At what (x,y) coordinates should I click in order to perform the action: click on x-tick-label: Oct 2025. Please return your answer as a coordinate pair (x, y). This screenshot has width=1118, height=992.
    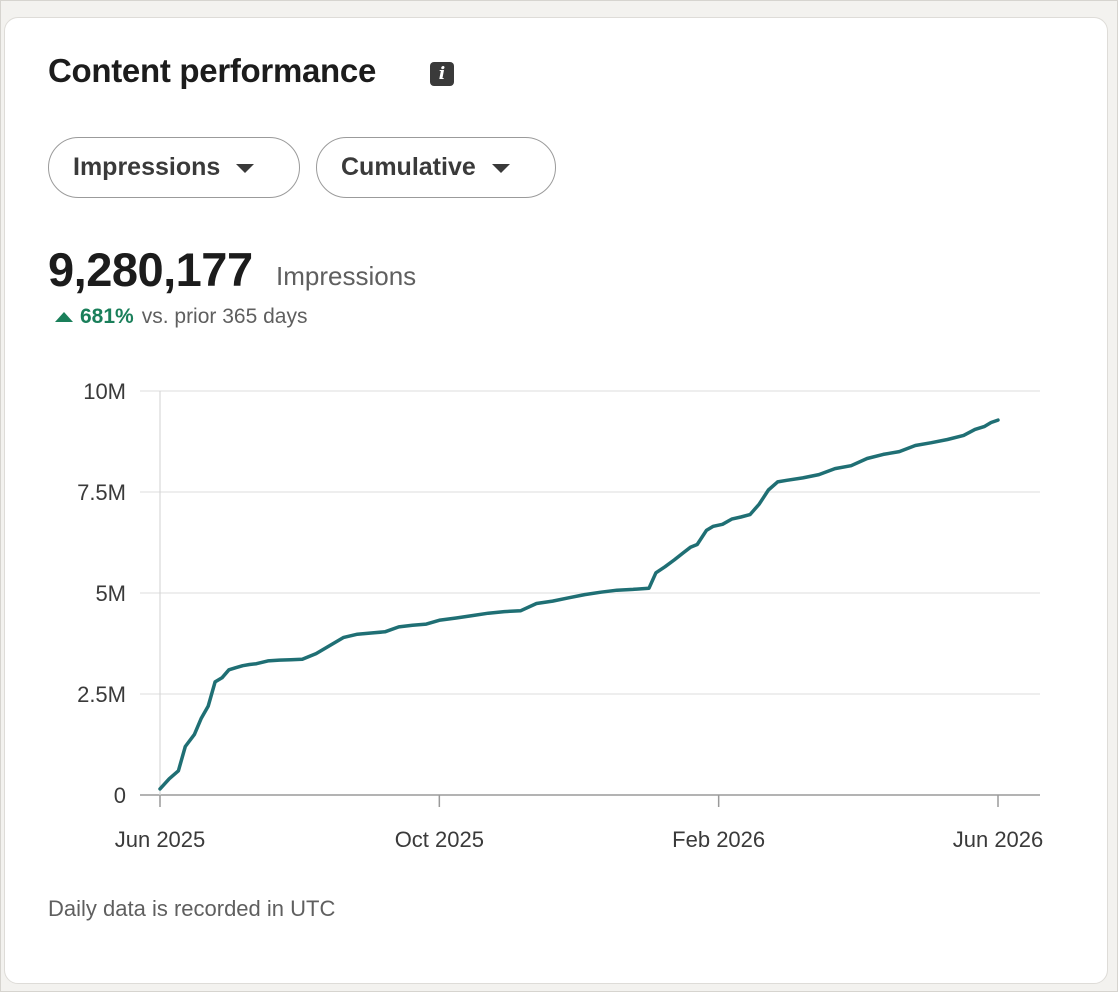
    Looking at the image, I should click on (439, 839).